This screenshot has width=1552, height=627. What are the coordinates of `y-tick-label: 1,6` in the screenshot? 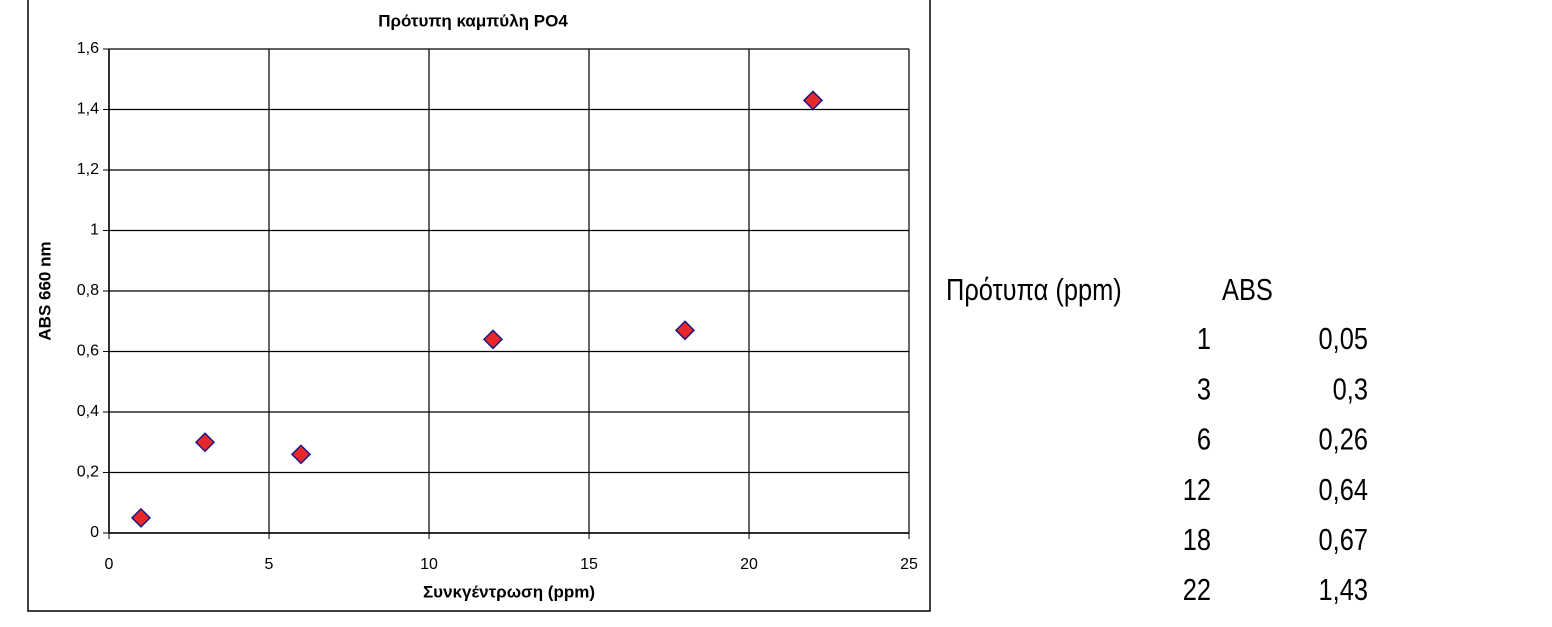 It's located at (88, 48).